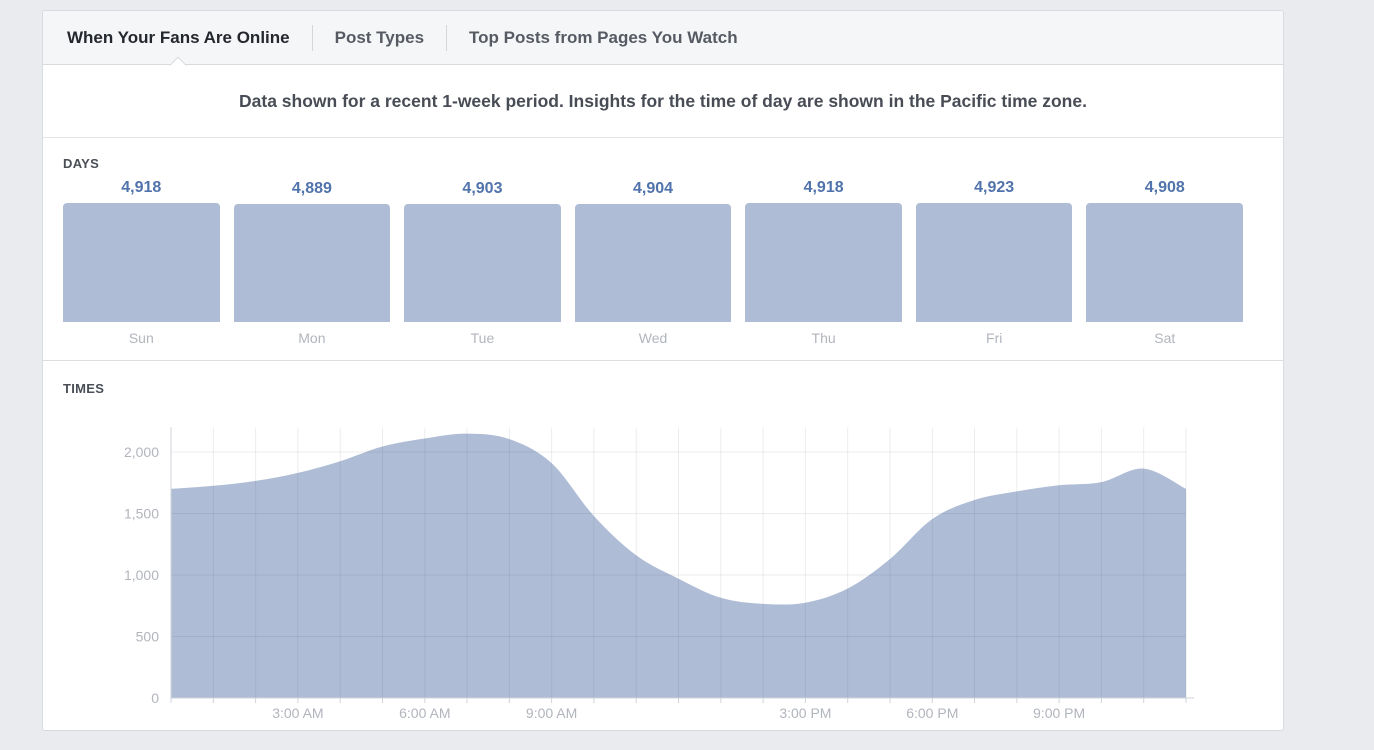  I want to click on day-column-tue: 4,903 Tue, so click(482, 262).